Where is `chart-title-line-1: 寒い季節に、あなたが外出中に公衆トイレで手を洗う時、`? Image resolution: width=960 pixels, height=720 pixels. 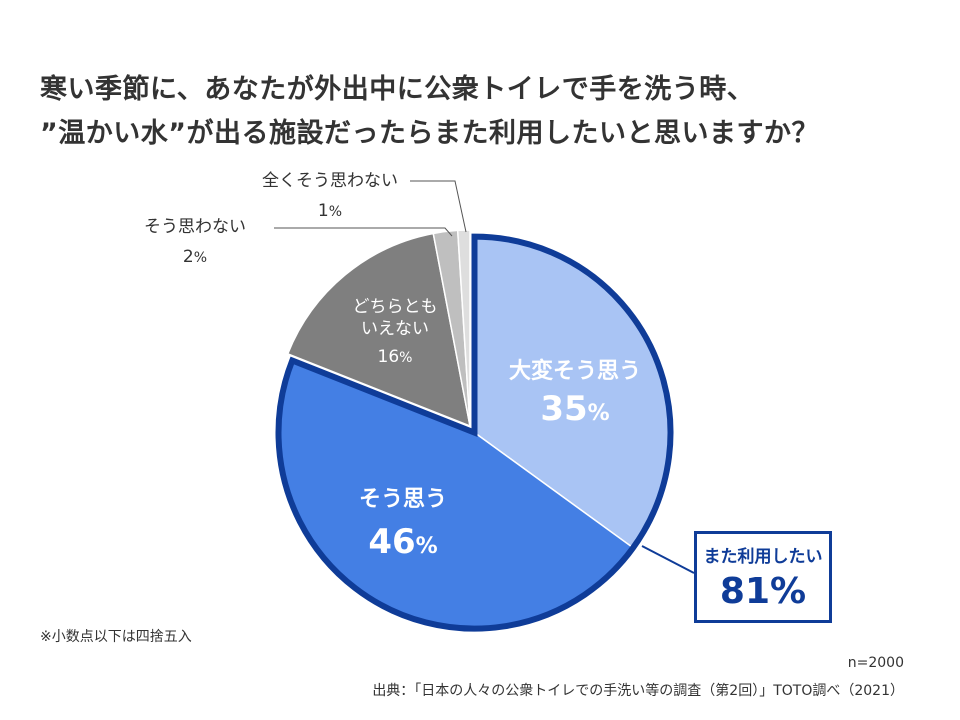
chart-title-line-1: 寒い季節に、あなたが外出中に公衆トイレで手を洗う時、 is located at coordinates (397, 89).